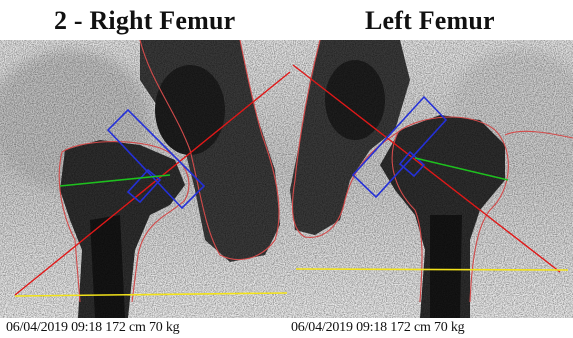  What do you see at coordinates (378, 327) in the screenshot?
I see `scan-info-left: 06/04/2019 09:18 172 cm 70 kg` at bounding box center [378, 327].